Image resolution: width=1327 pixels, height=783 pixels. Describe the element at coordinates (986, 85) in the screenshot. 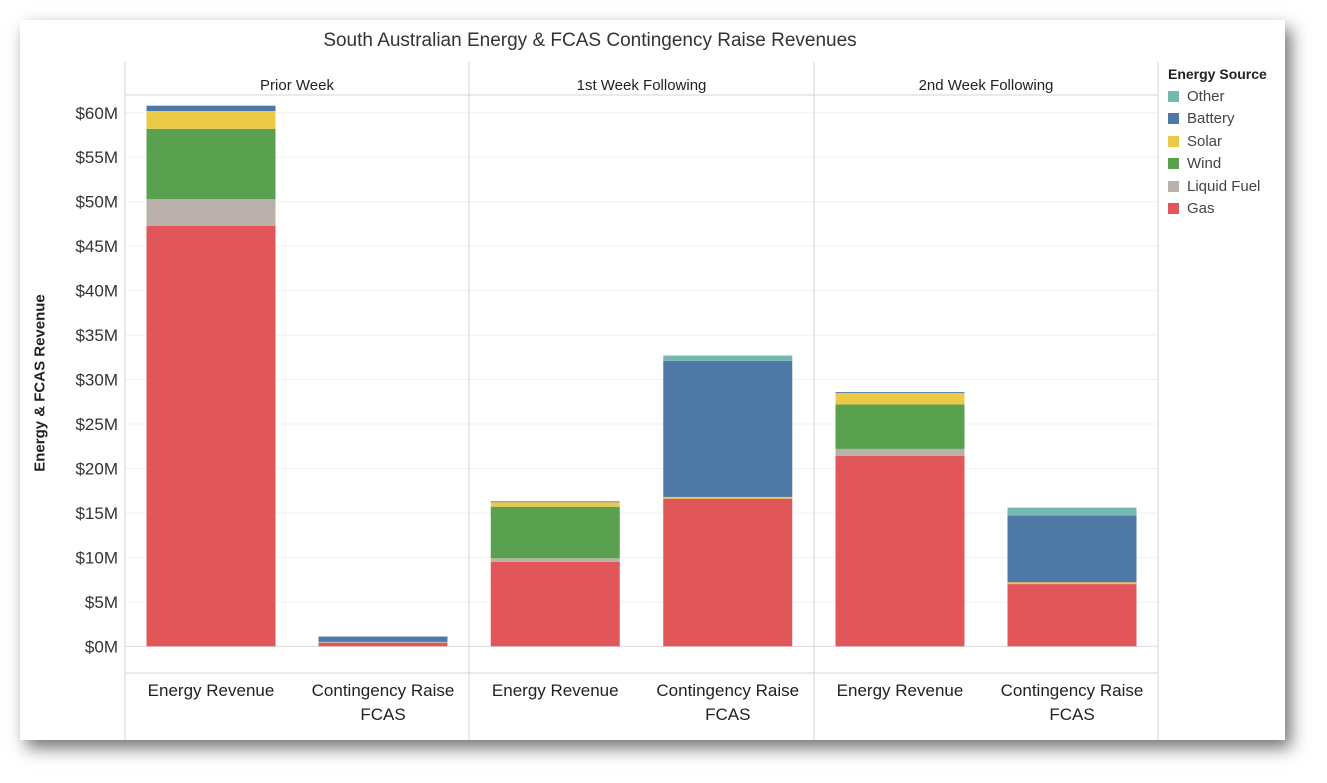

I see `panel-header: 2nd Week Following` at that location.